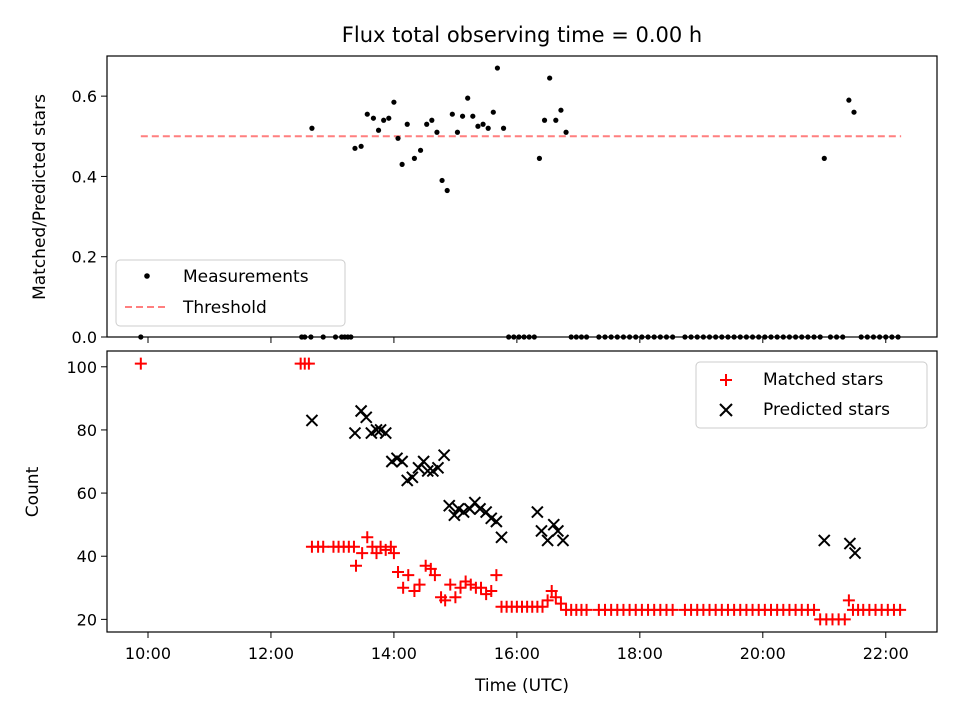 The height and width of the screenshot is (720, 960). I want to click on bottom-legend-box, so click(811, 395).